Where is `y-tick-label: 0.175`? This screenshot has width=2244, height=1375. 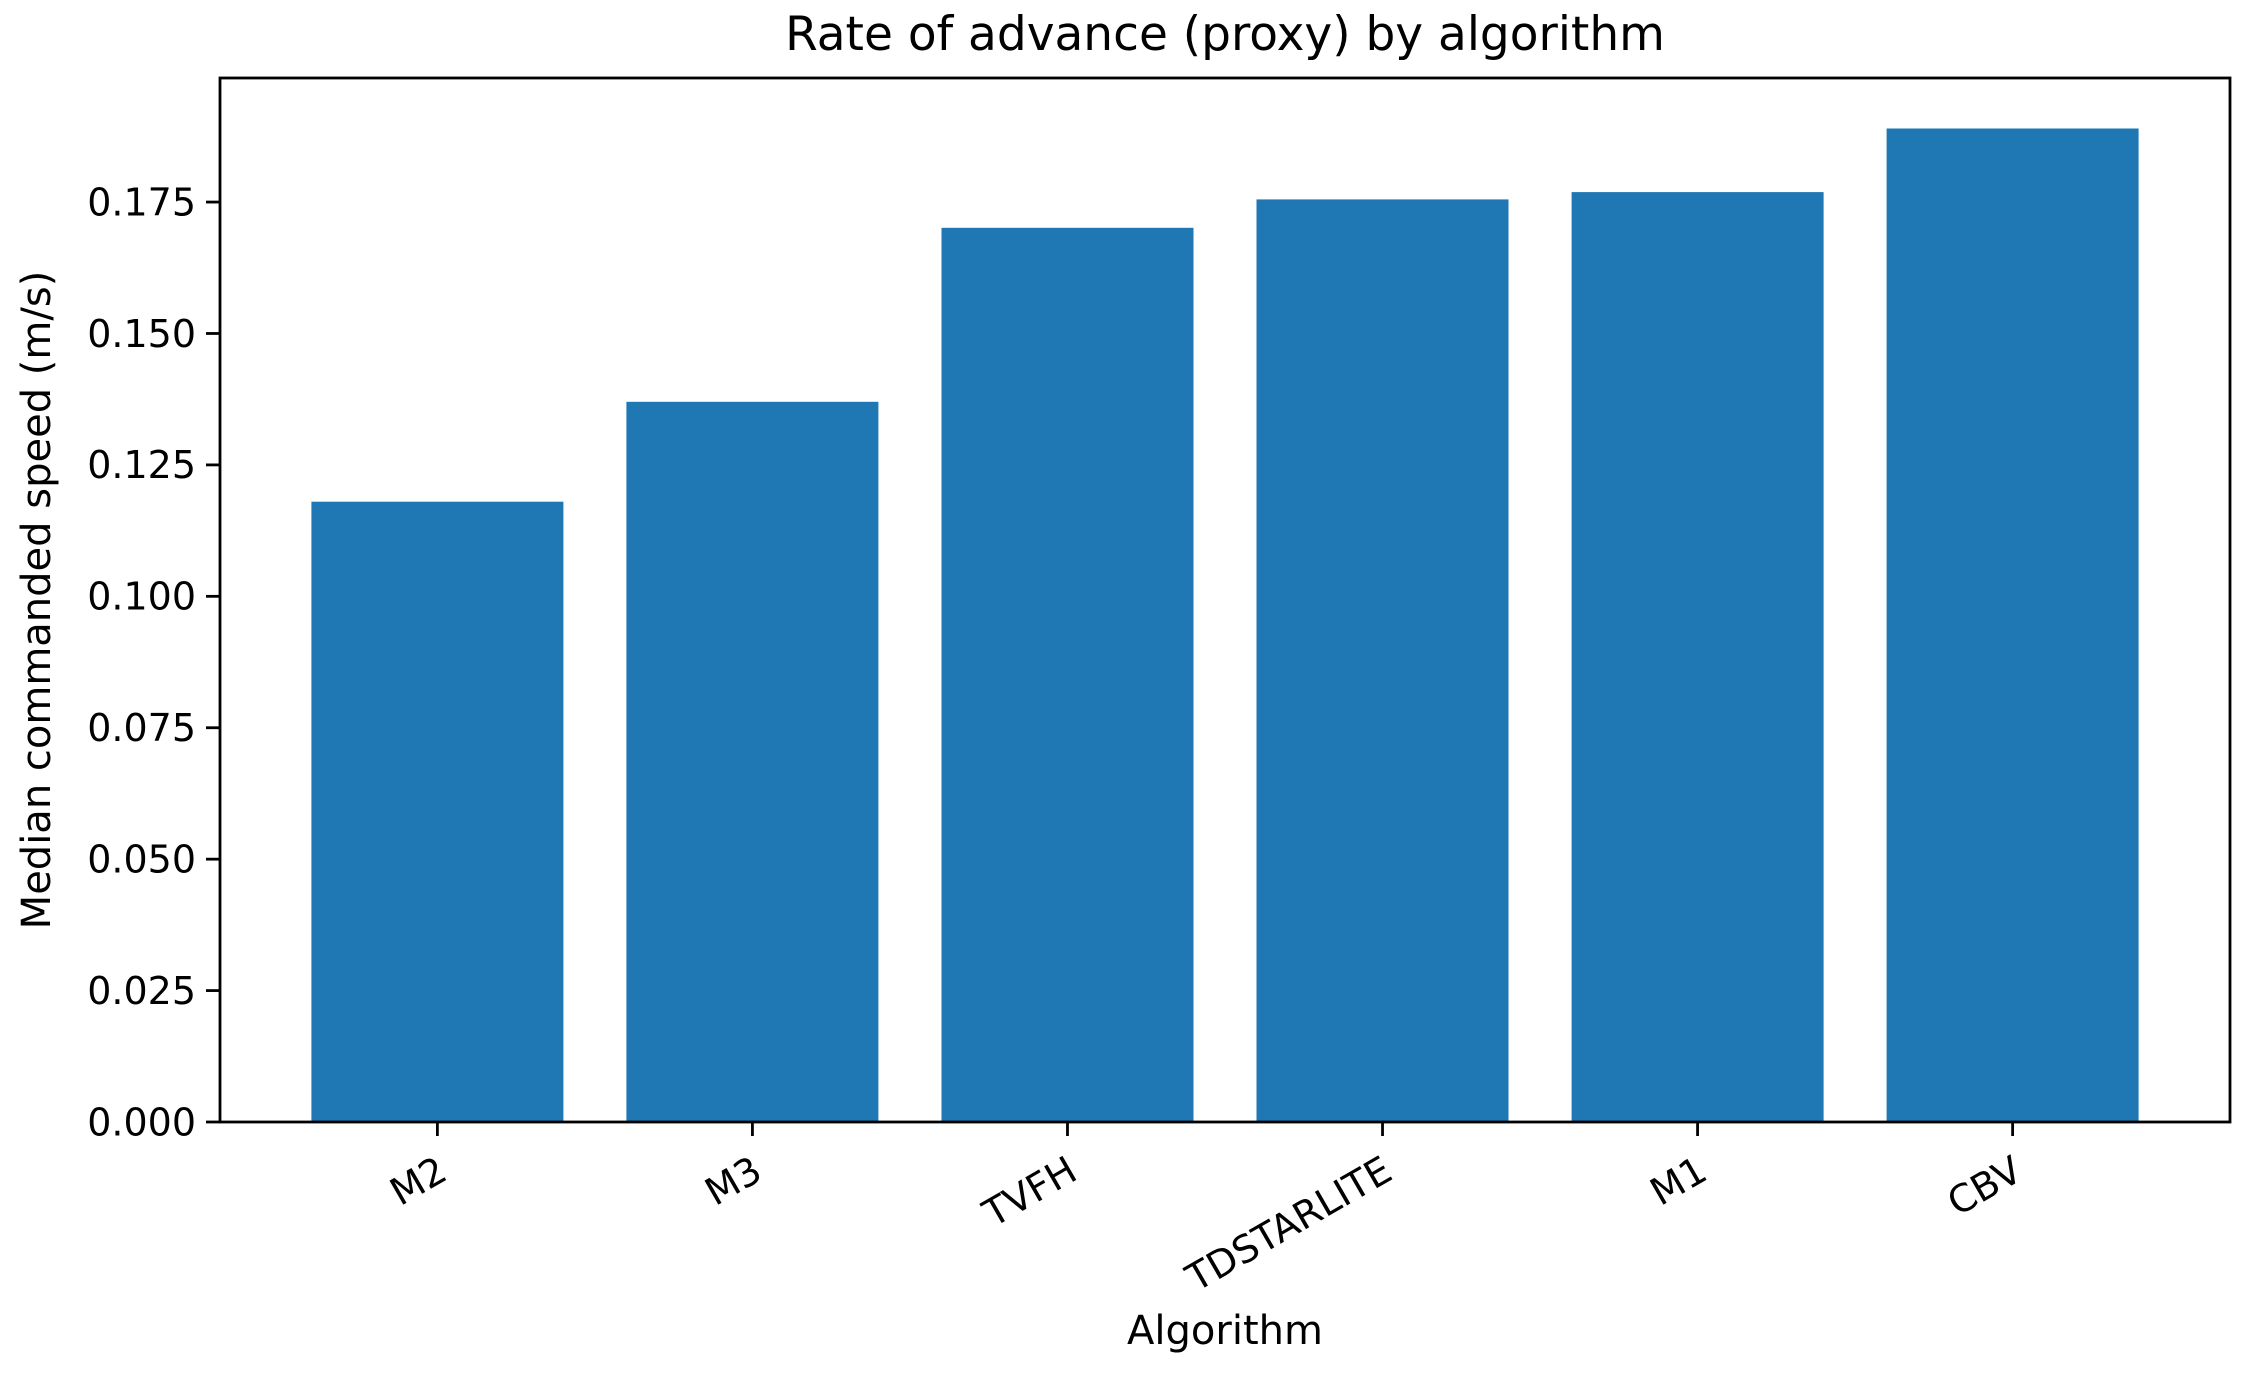
y-tick-label: 0.175 is located at coordinates (141, 202).